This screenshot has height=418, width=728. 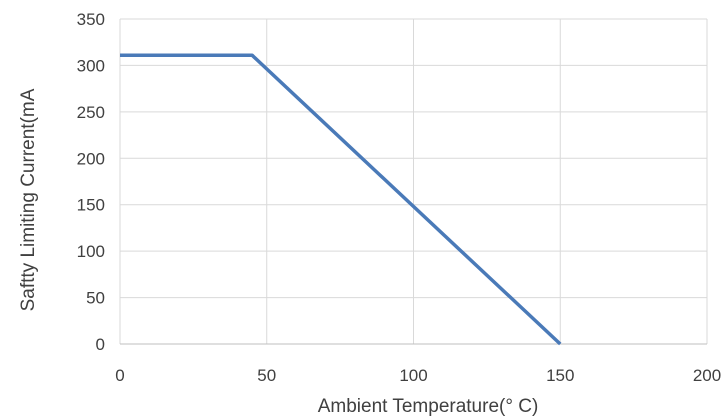 I want to click on x-tick-label: 50, so click(x=266, y=375).